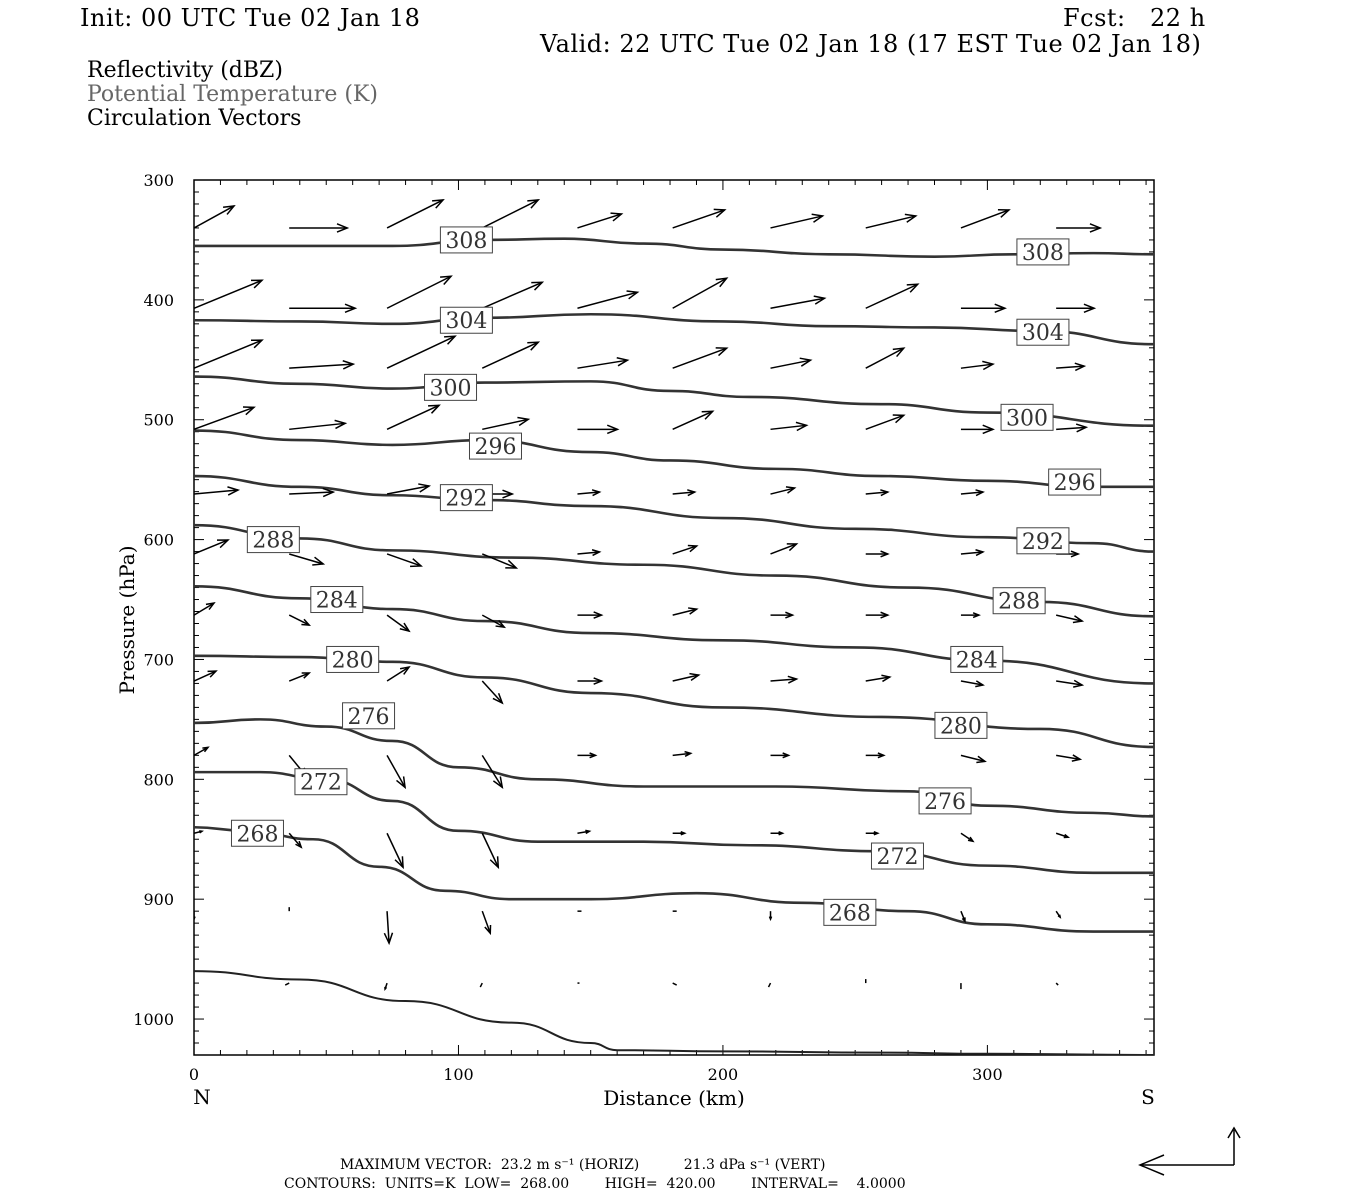  Describe the element at coordinates (674, 1012) in the screenshot. I see `surface-line` at that location.